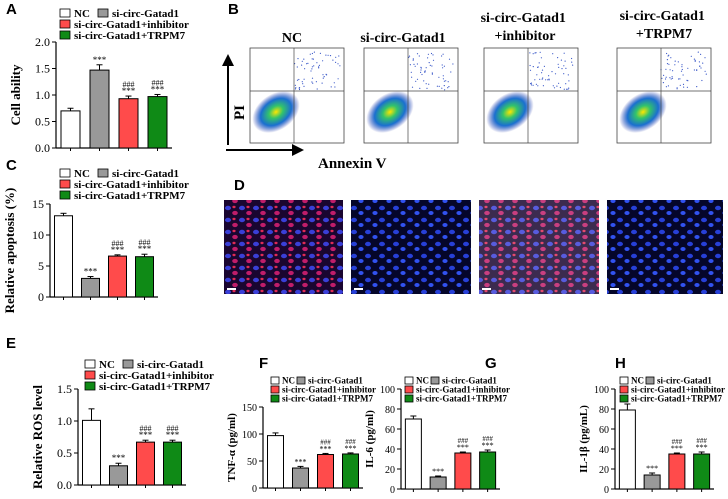 The image size is (728, 499). I want to click on y-tick-label: 15, so click(38, 204).